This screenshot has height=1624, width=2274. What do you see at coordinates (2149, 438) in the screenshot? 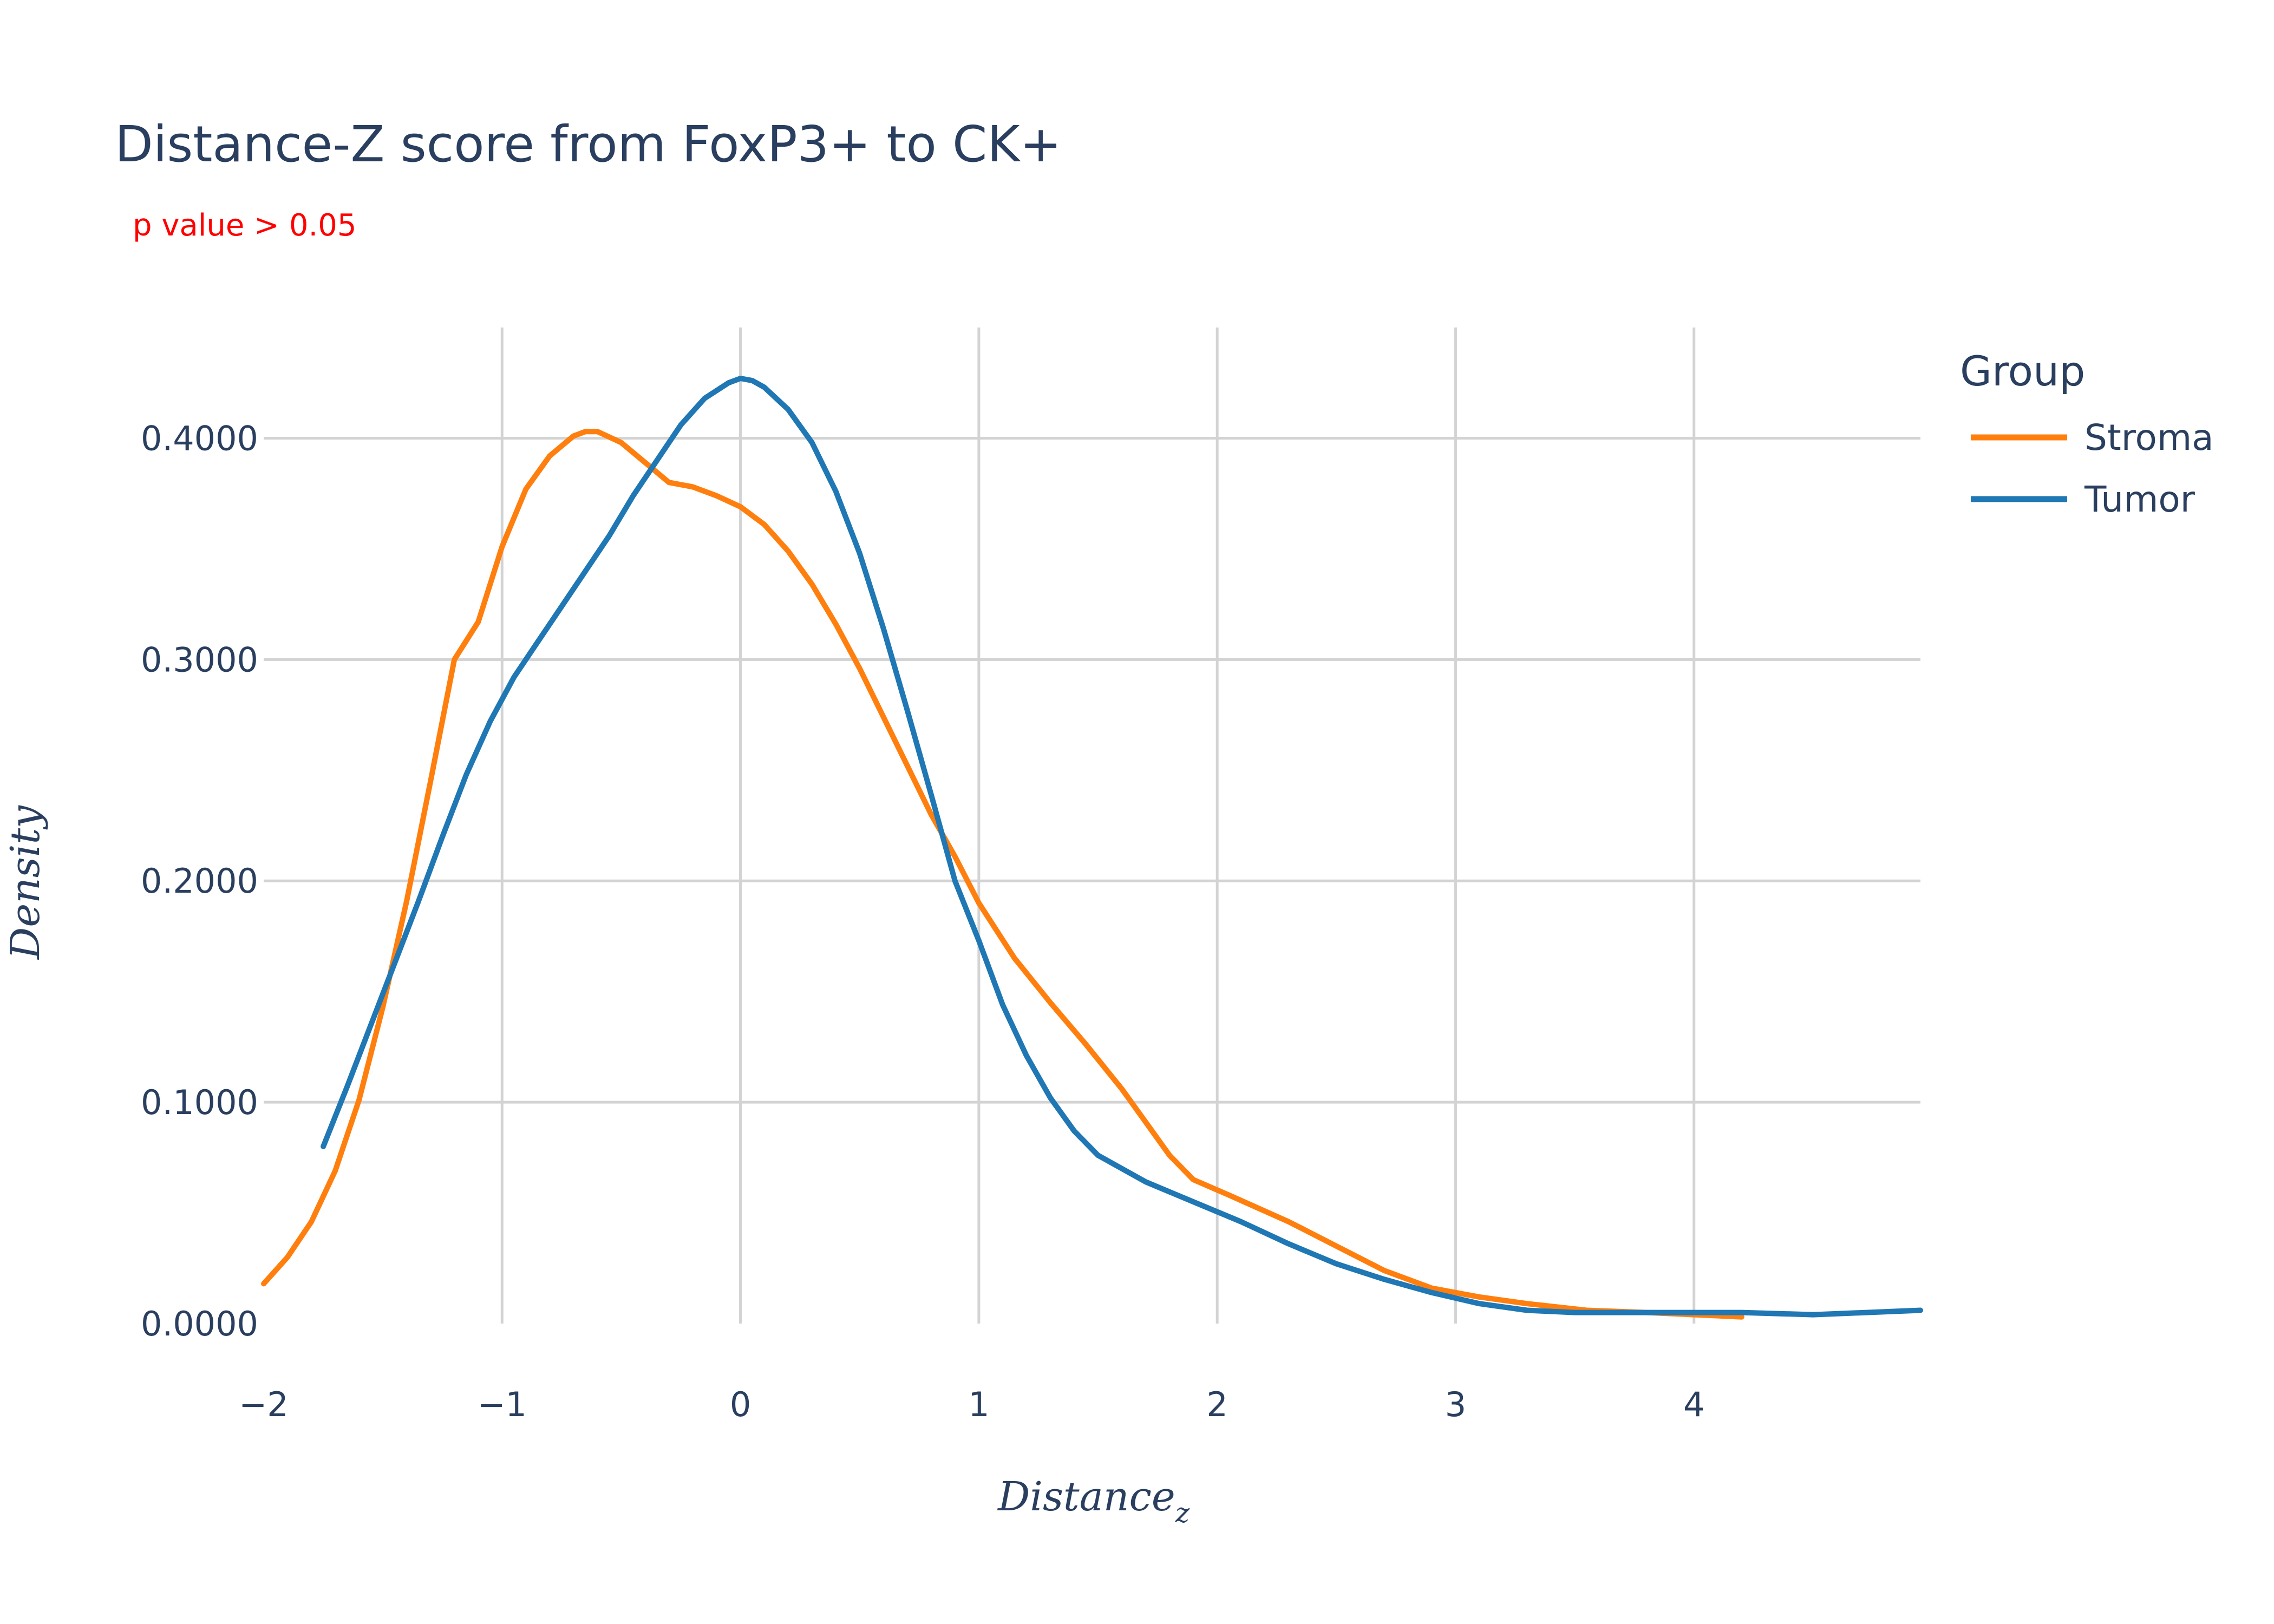
I see `legend-label: Stroma` at bounding box center [2149, 438].